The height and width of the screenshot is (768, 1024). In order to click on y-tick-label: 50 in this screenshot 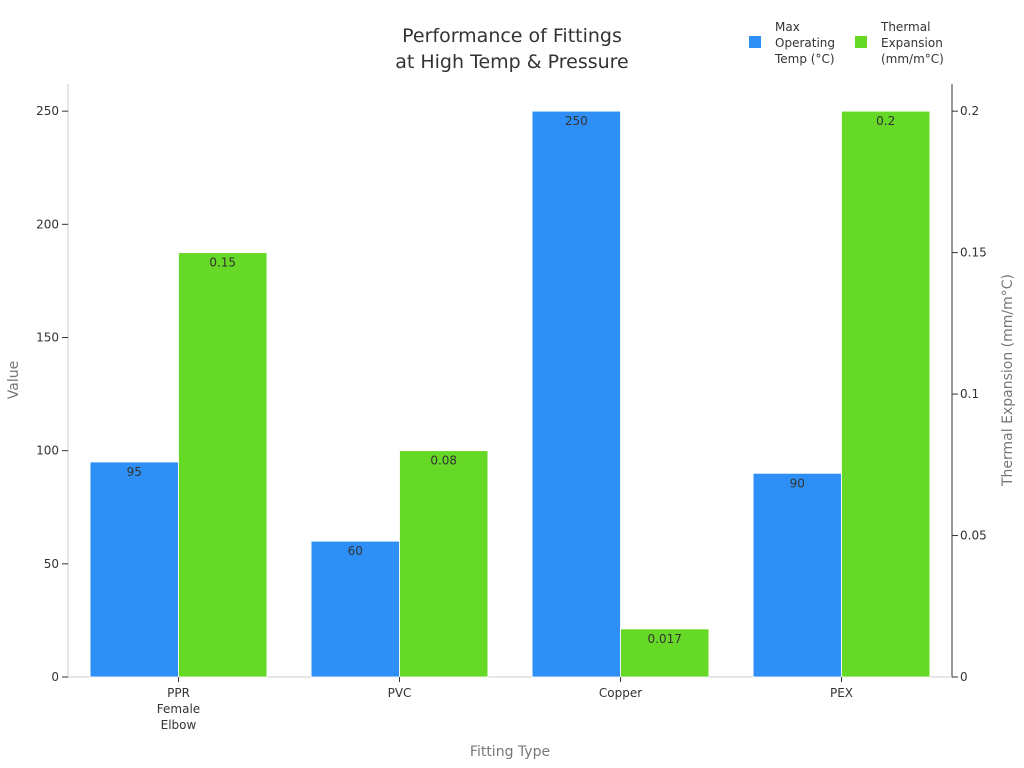, I will do `click(51, 564)`.